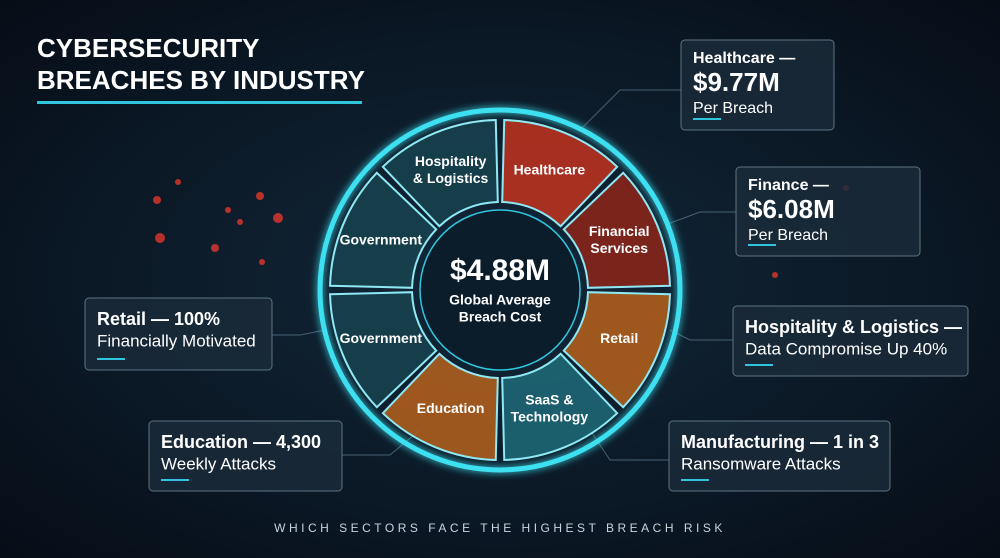  I want to click on segment-label: Financial, so click(619, 231).